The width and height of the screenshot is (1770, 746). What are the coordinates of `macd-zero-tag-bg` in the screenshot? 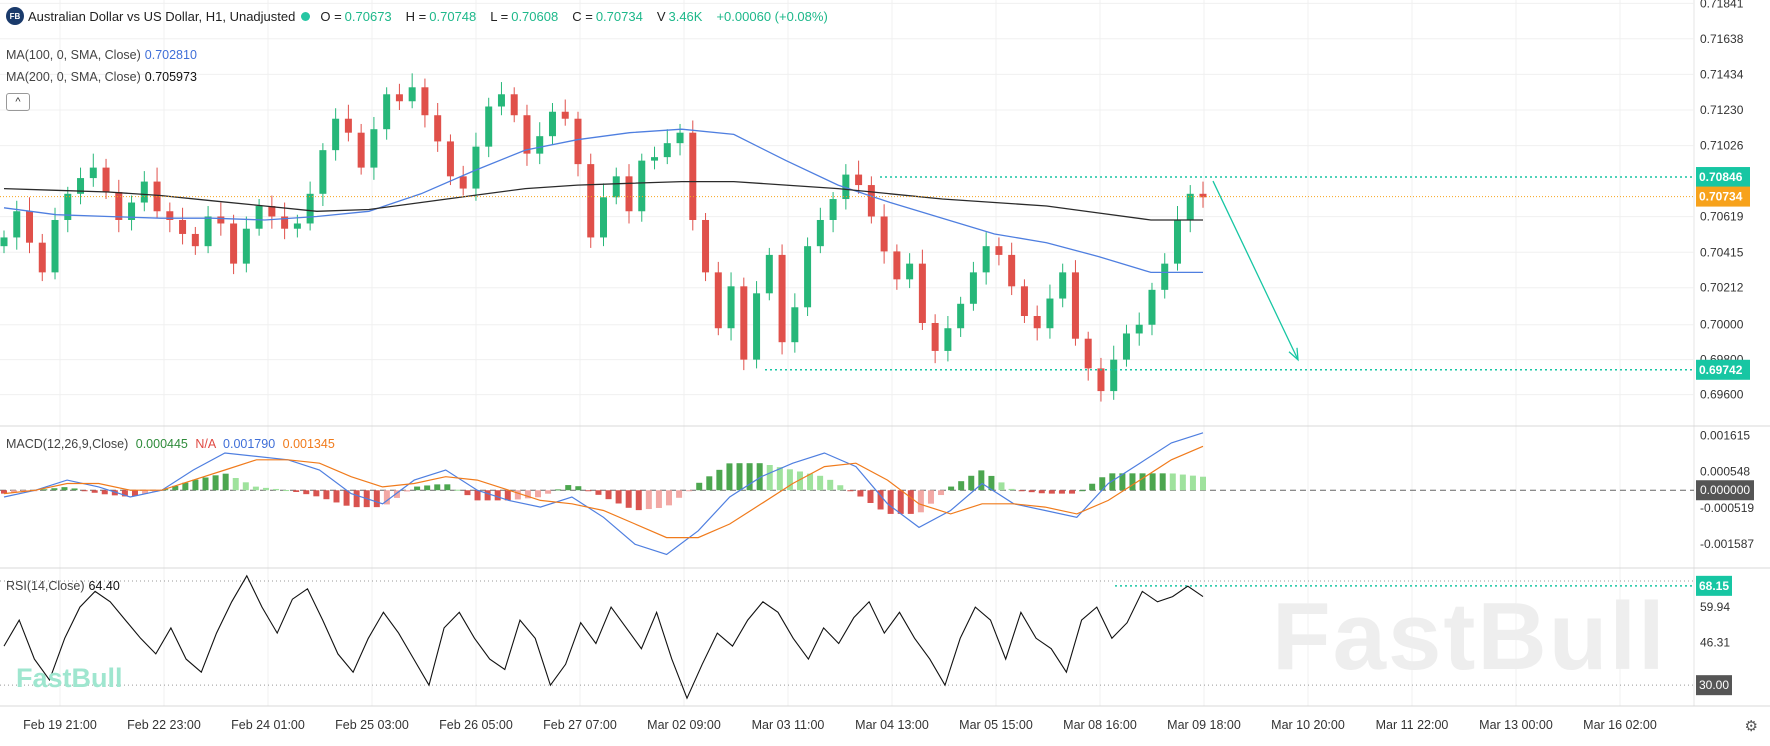 It's located at (1725, 490).